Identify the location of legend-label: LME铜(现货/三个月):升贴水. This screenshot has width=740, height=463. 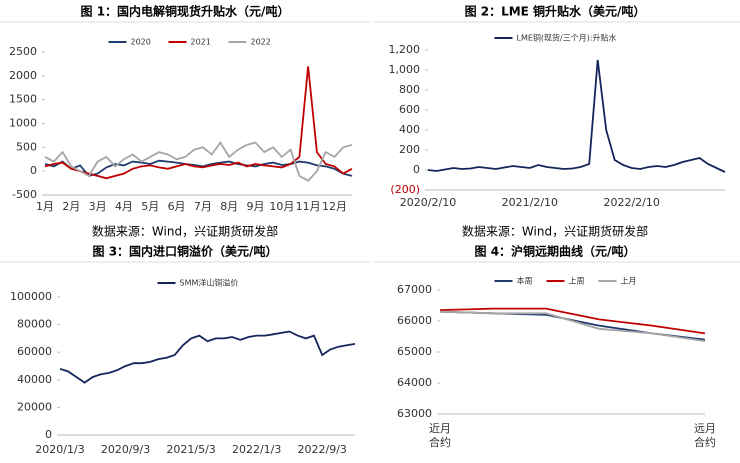
(567, 38).